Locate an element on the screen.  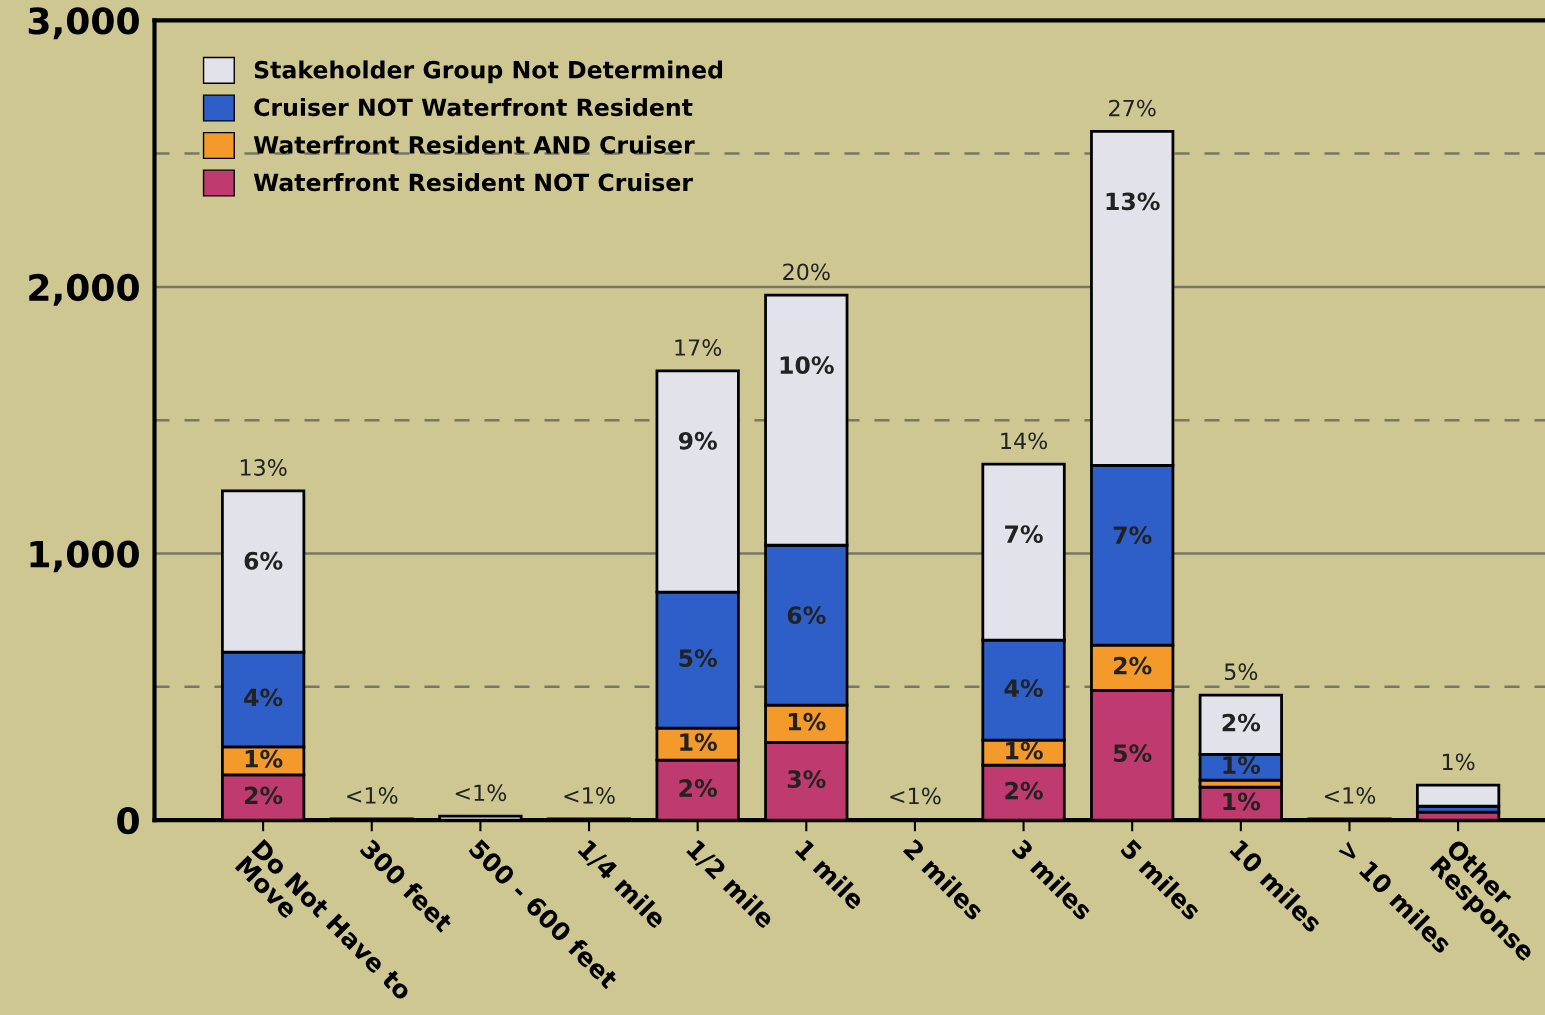
annotation: 9% is located at coordinates (697, 440).